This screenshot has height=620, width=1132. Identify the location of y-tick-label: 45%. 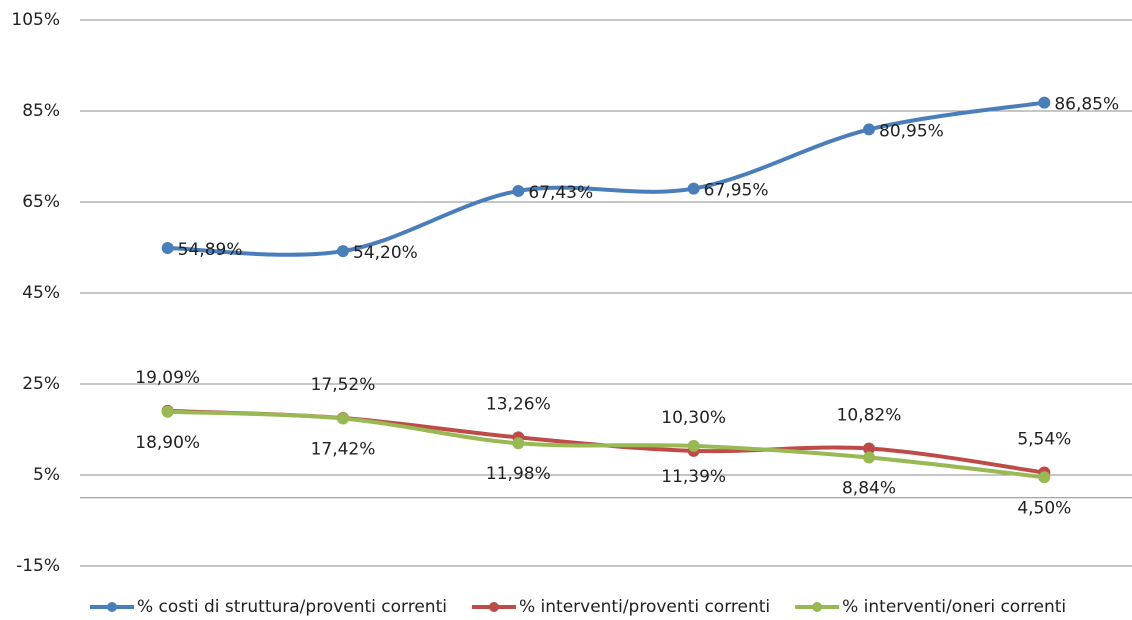
(41, 293).